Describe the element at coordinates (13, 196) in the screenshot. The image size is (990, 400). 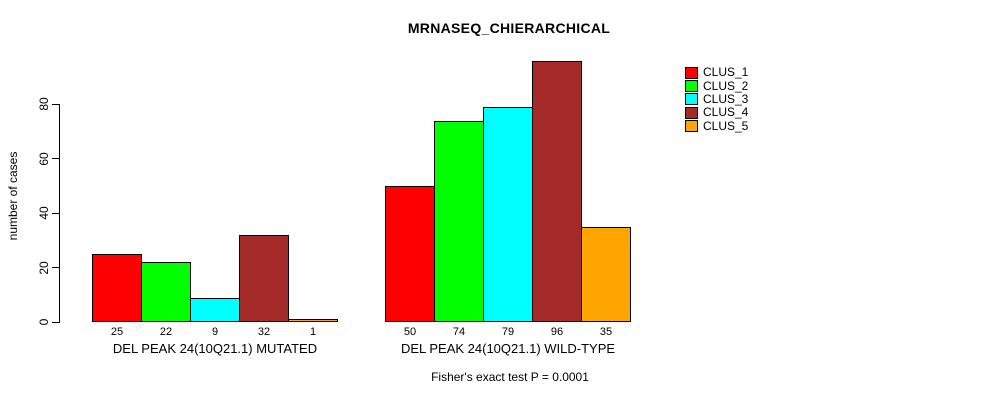
I see `y-axis-label: number of cases` at that location.